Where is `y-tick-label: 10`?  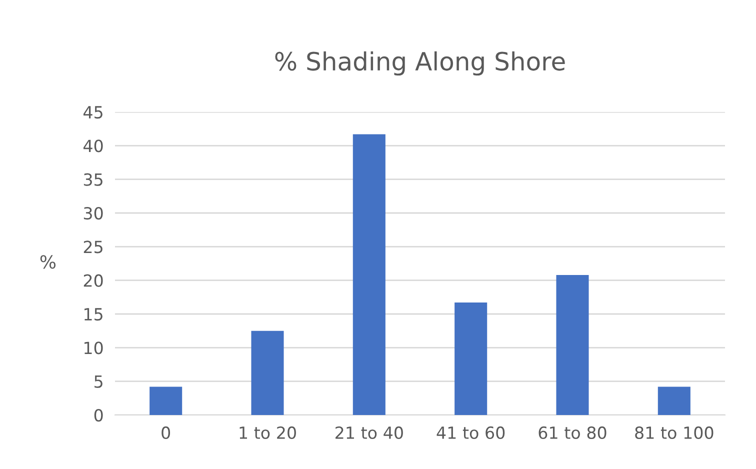 y-tick-label: 10 is located at coordinates (93, 348).